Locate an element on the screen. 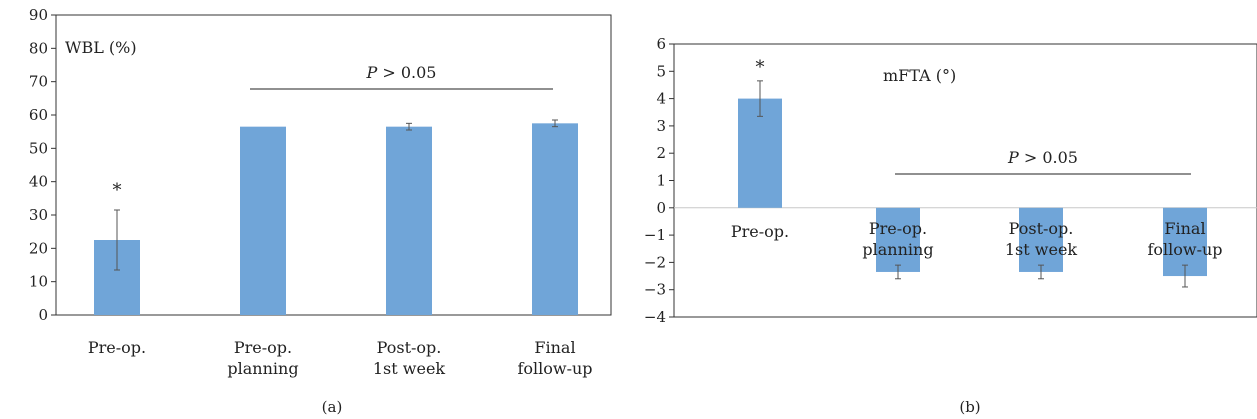 The height and width of the screenshot is (419, 1257). y-axis-label: mFTA (°) is located at coordinates (919, 75).